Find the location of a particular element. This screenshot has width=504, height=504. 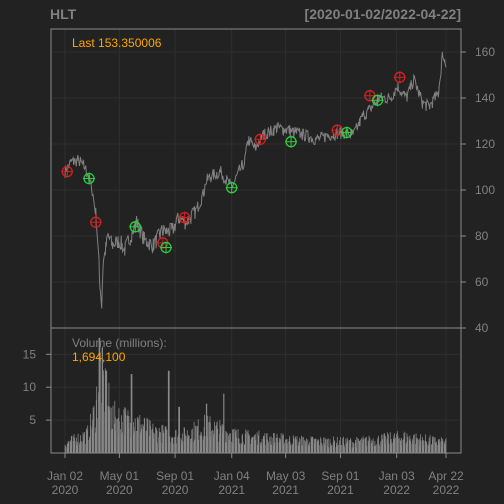

volume-label: Volume (millions): is located at coordinates (119, 343).